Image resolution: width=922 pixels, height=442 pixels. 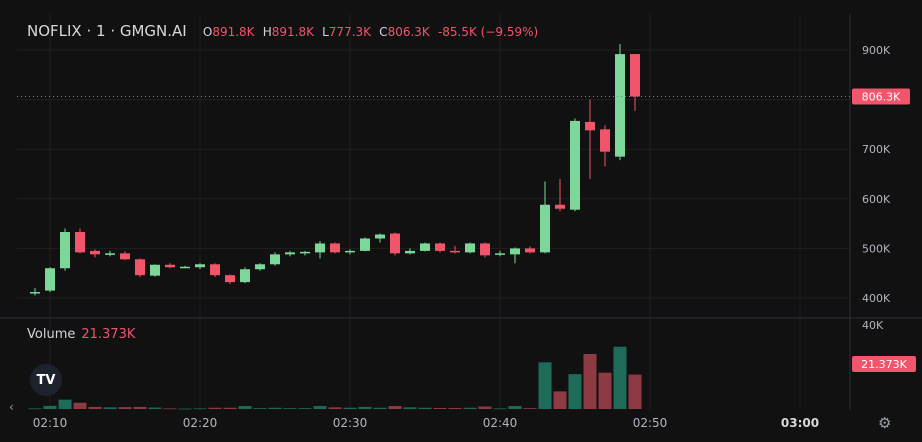 I want to click on change-value: -85.5K (−9.59%), so click(x=488, y=32).